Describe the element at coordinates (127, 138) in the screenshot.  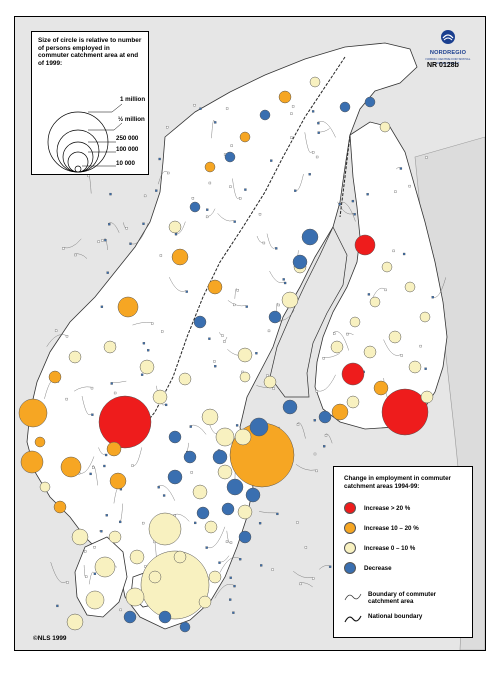
I see `size-label-250000: 250 000` at that location.